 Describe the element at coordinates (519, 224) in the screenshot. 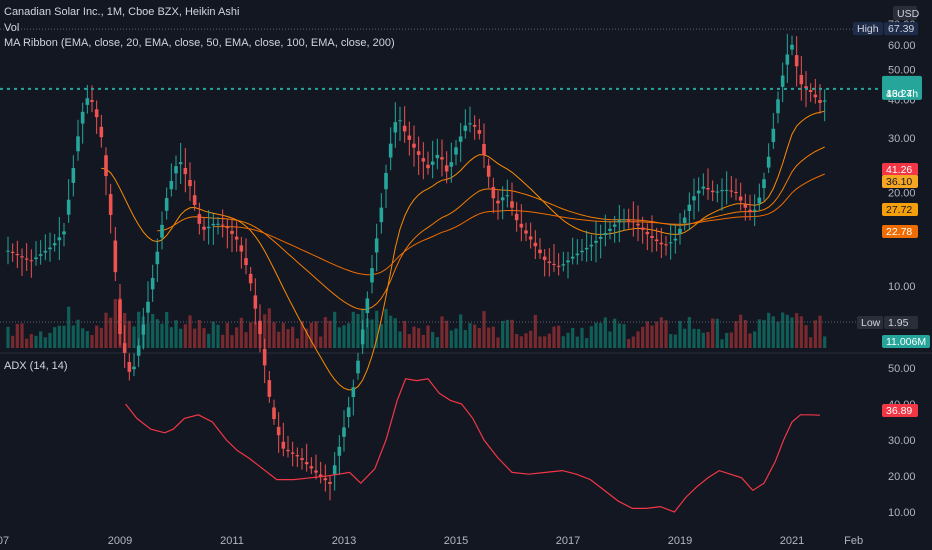

I see `ema-100-line` at that location.